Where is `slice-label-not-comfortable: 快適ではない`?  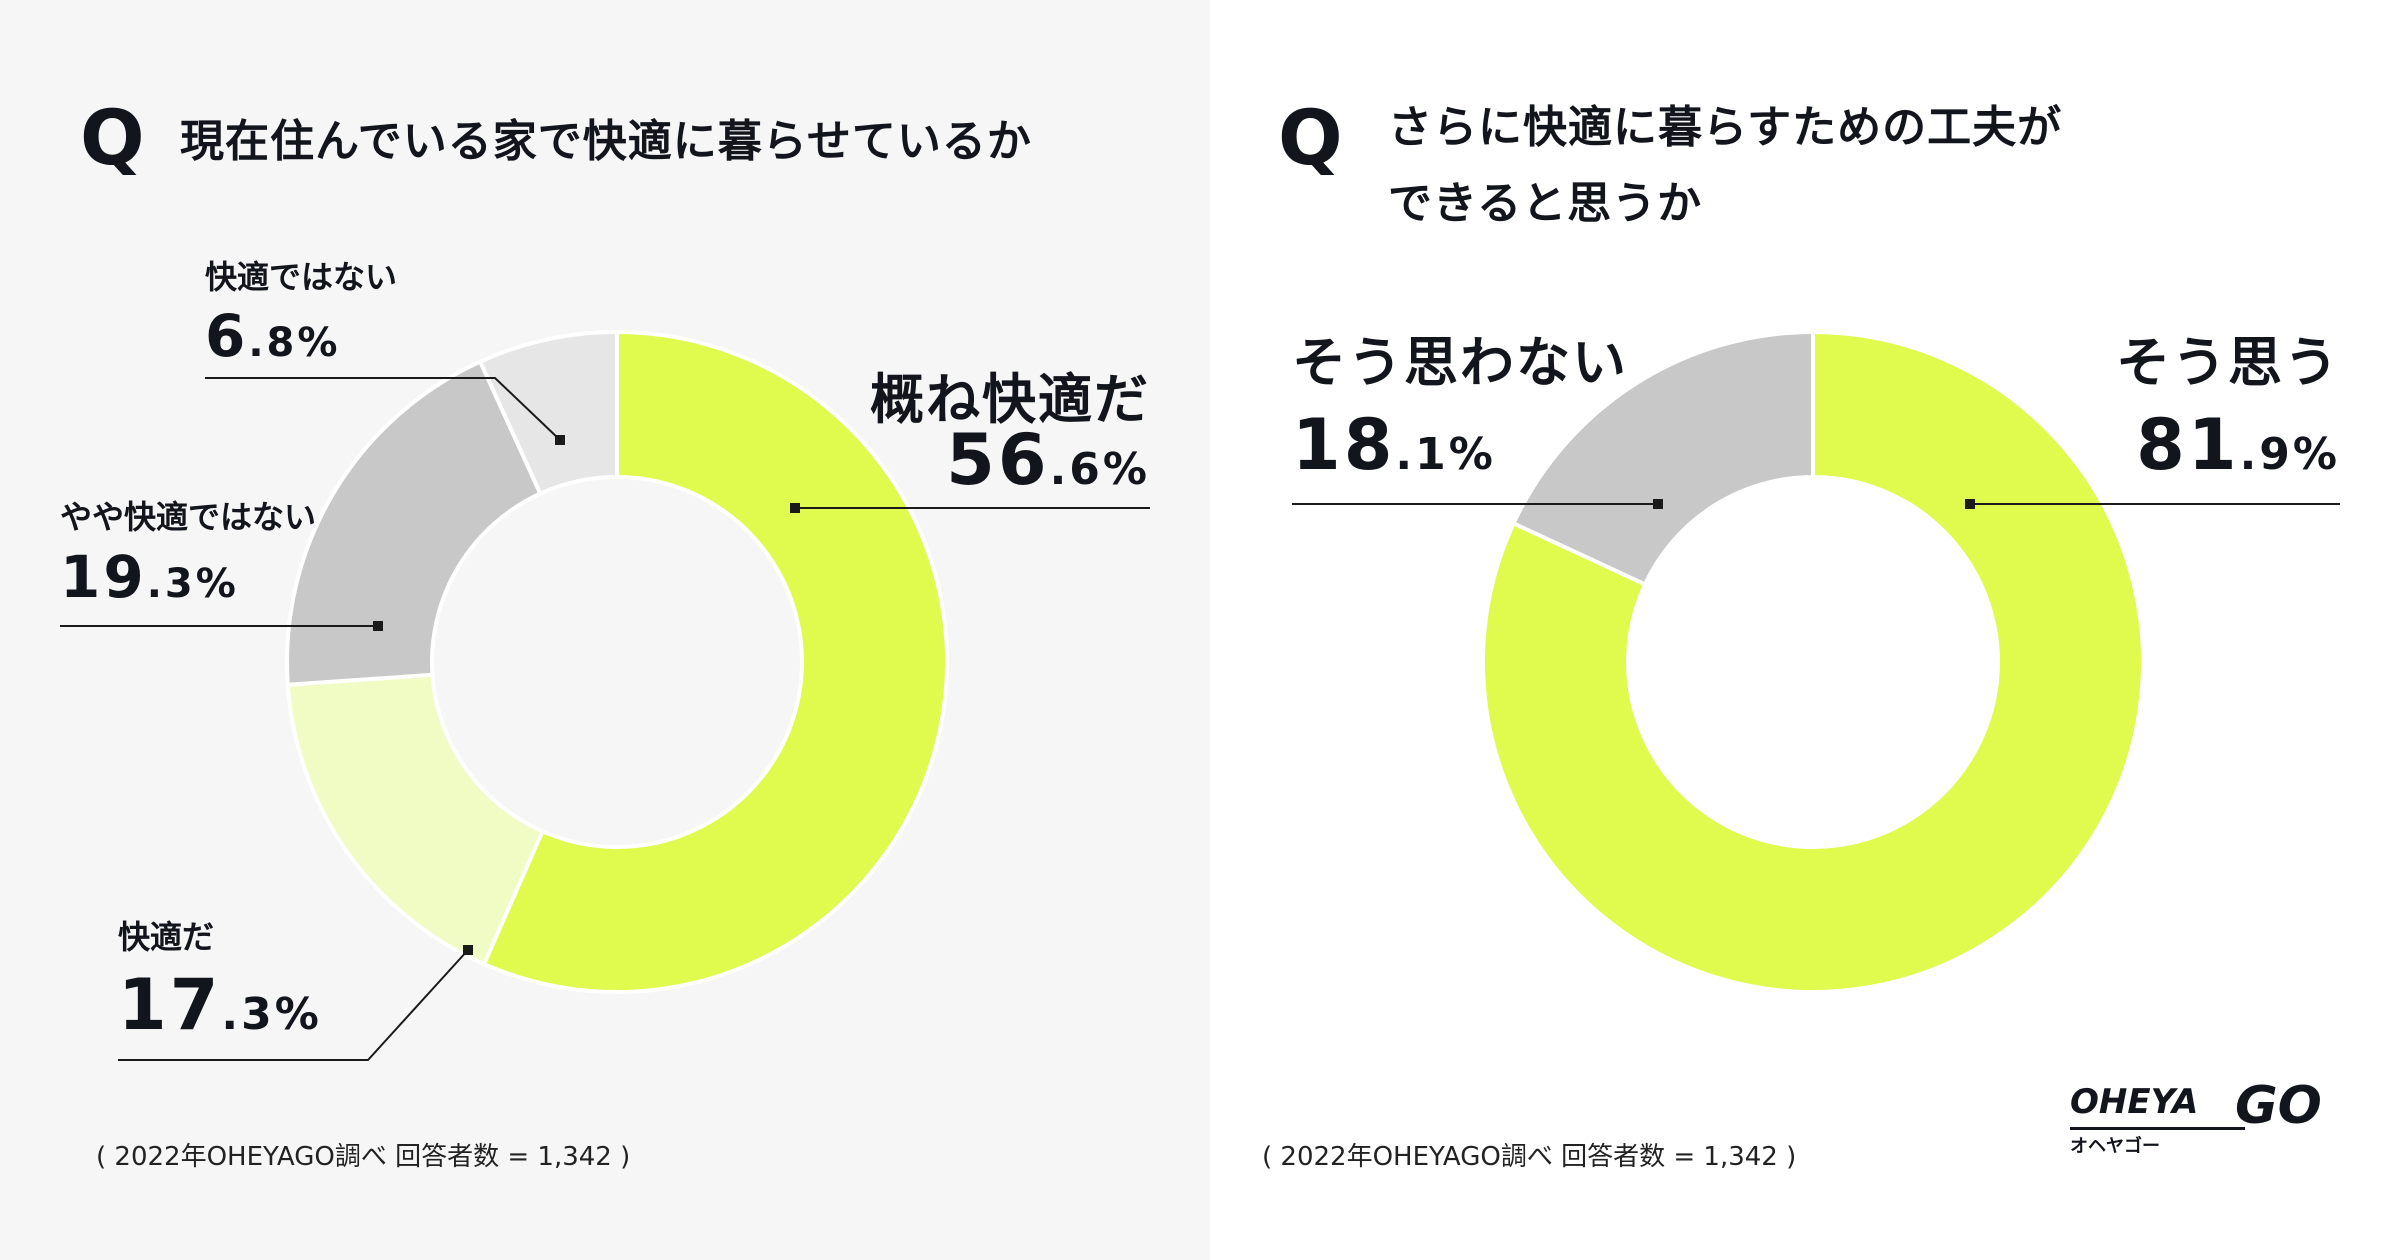
slice-label-not-comfortable: 快適ではない is located at coordinates (301, 277).